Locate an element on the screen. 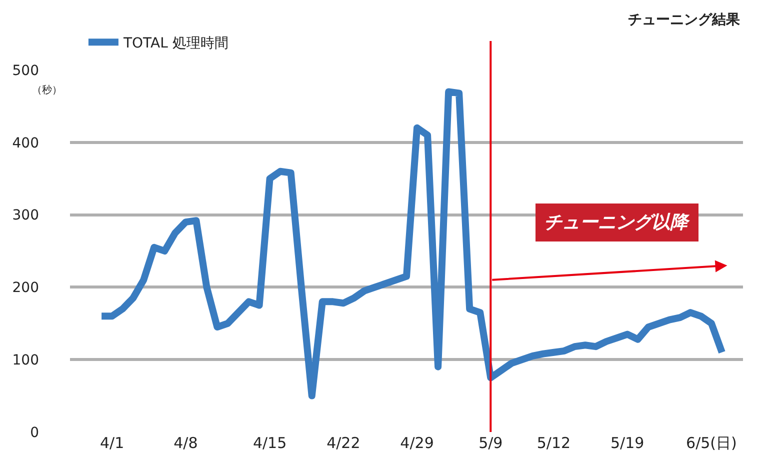  x-tick-label: 5/9 is located at coordinates (490, 443).